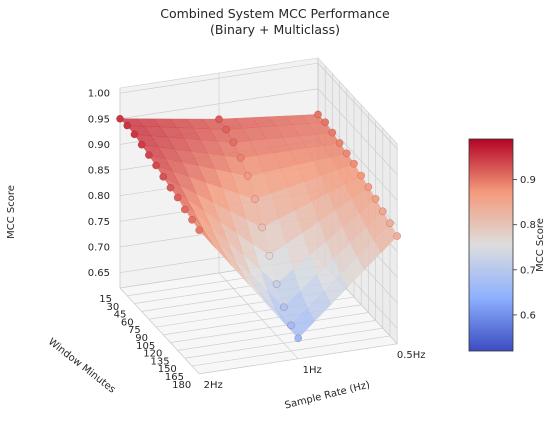 The width and height of the screenshot is (550, 443). What do you see at coordinates (275, 13) in the screenshot?
I see `chart-title: Combined System MCC Performance` at bounding box center [275, 13].